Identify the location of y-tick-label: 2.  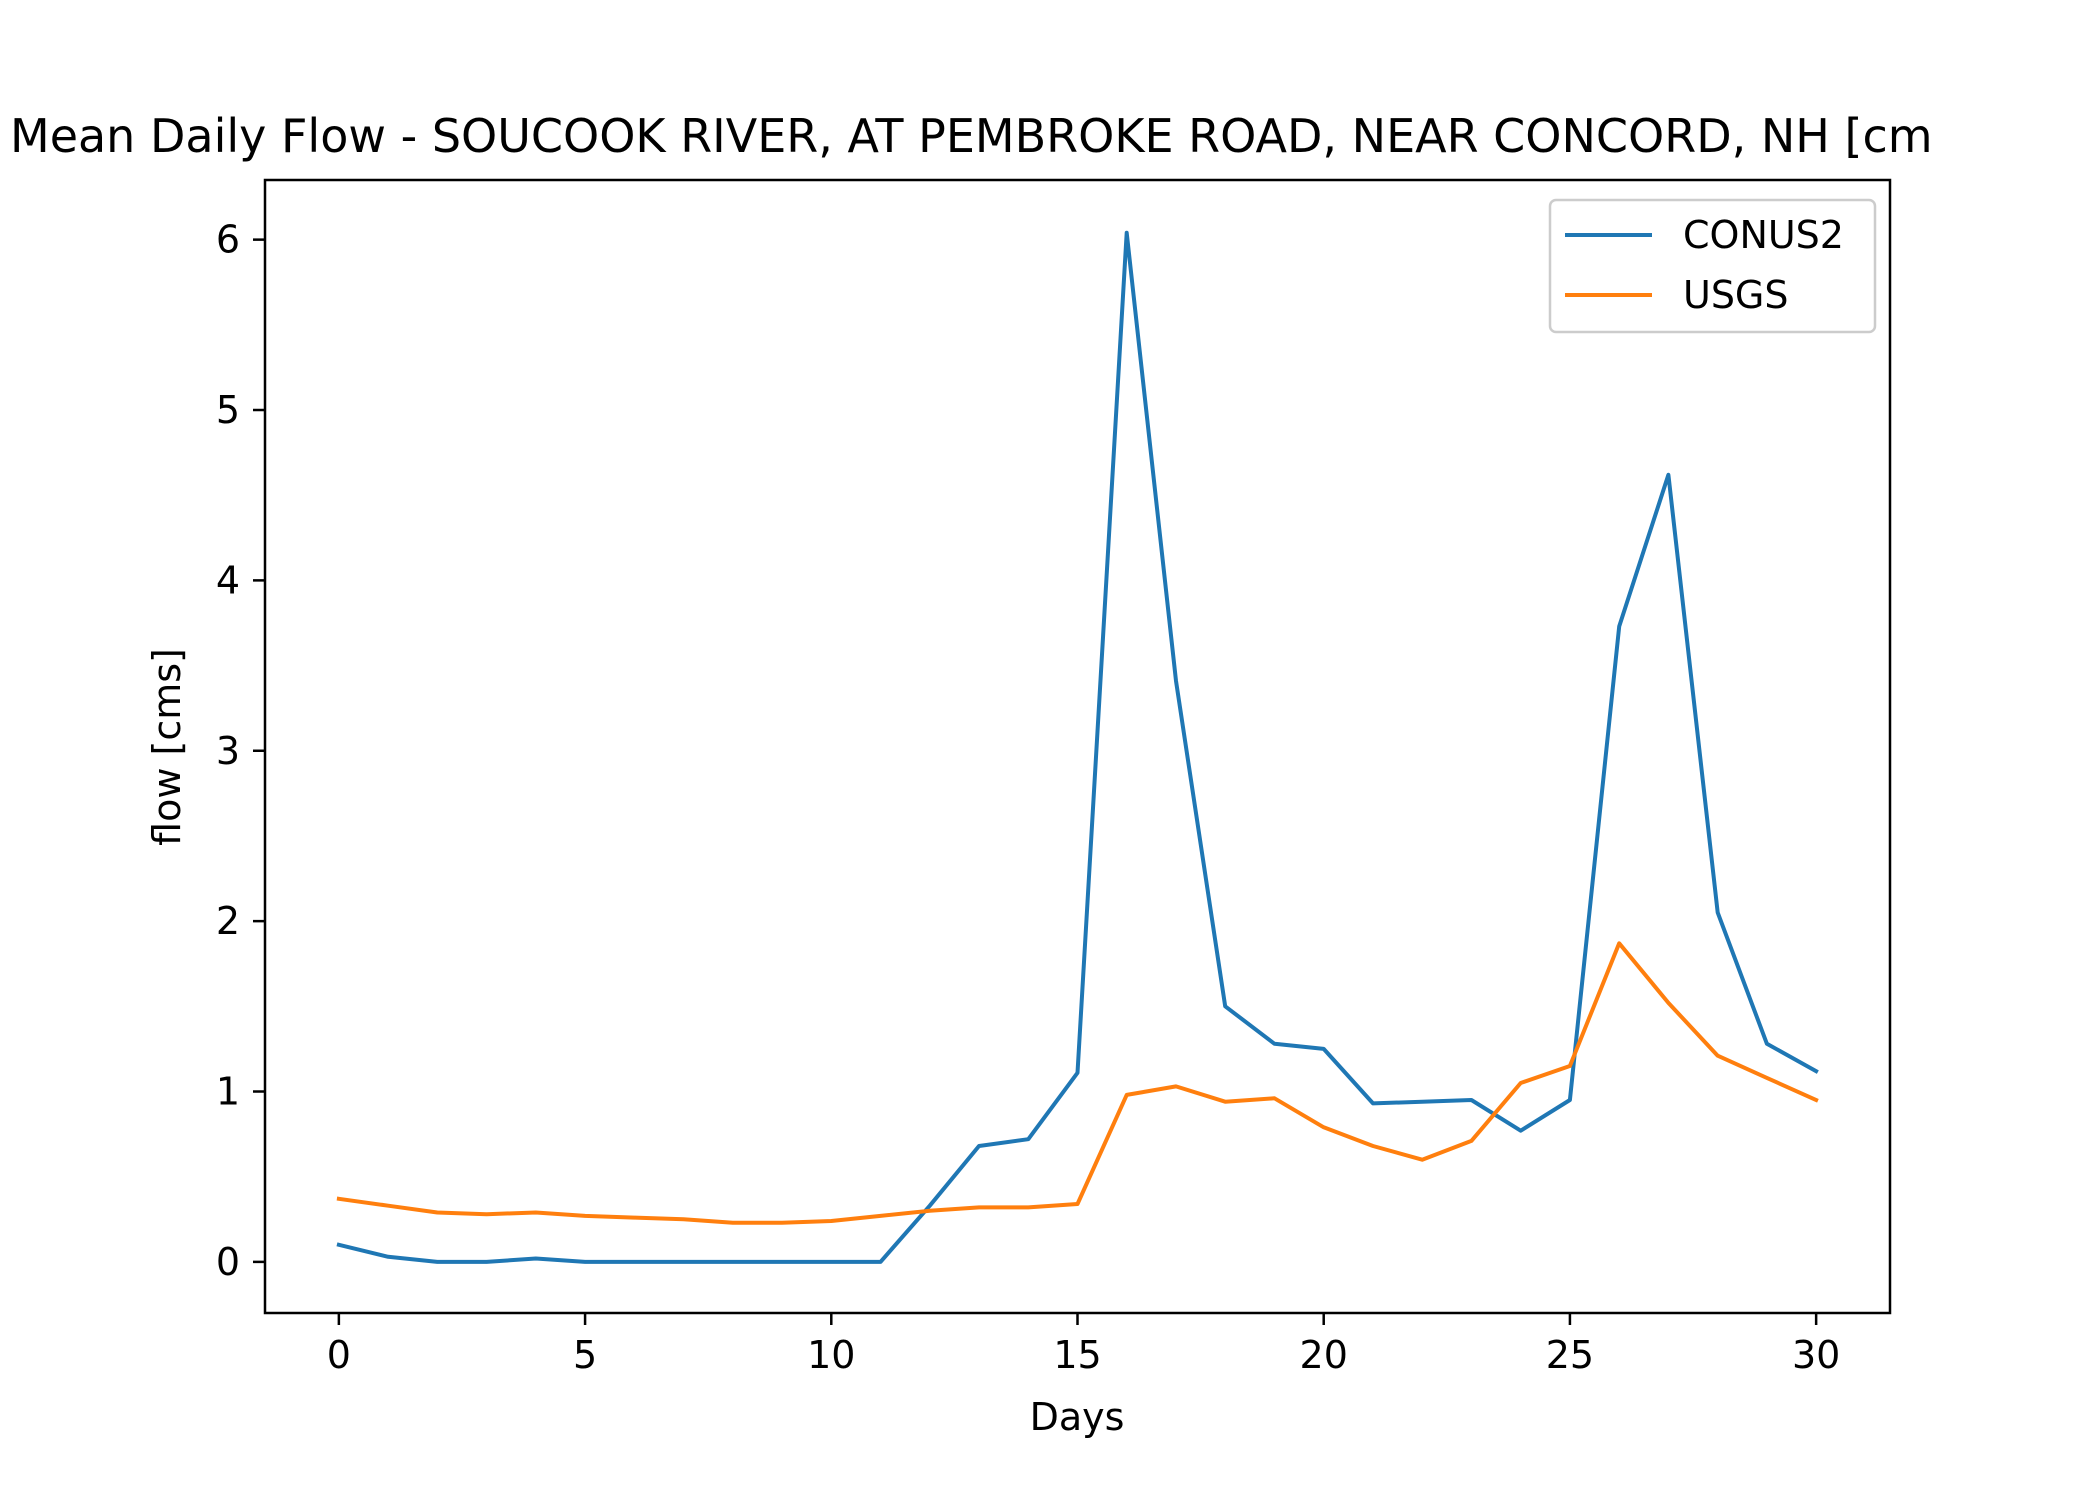
(228, 921).